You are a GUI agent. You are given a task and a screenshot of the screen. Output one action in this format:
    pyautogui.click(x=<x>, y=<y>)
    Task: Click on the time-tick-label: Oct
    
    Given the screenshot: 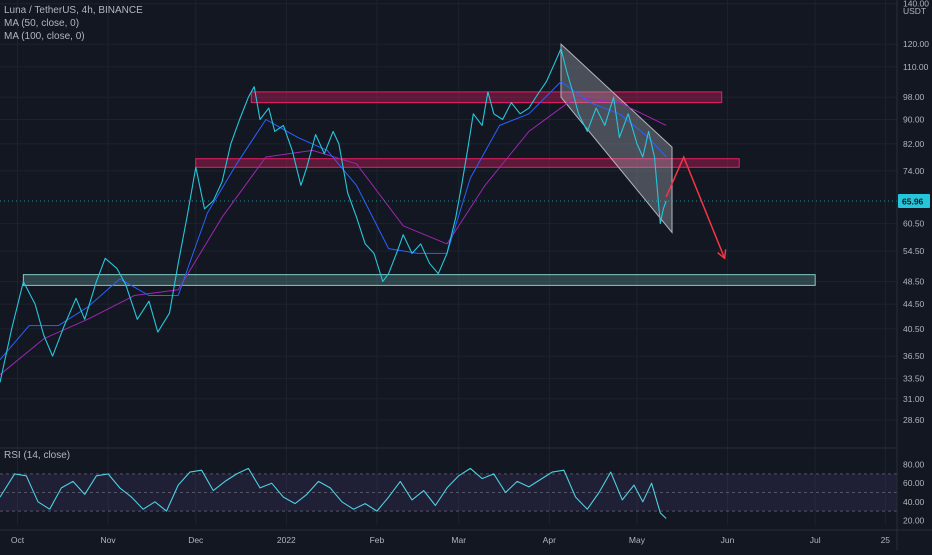 What is the action you would take?
    pyautogui.click(x=18, y=540)
    